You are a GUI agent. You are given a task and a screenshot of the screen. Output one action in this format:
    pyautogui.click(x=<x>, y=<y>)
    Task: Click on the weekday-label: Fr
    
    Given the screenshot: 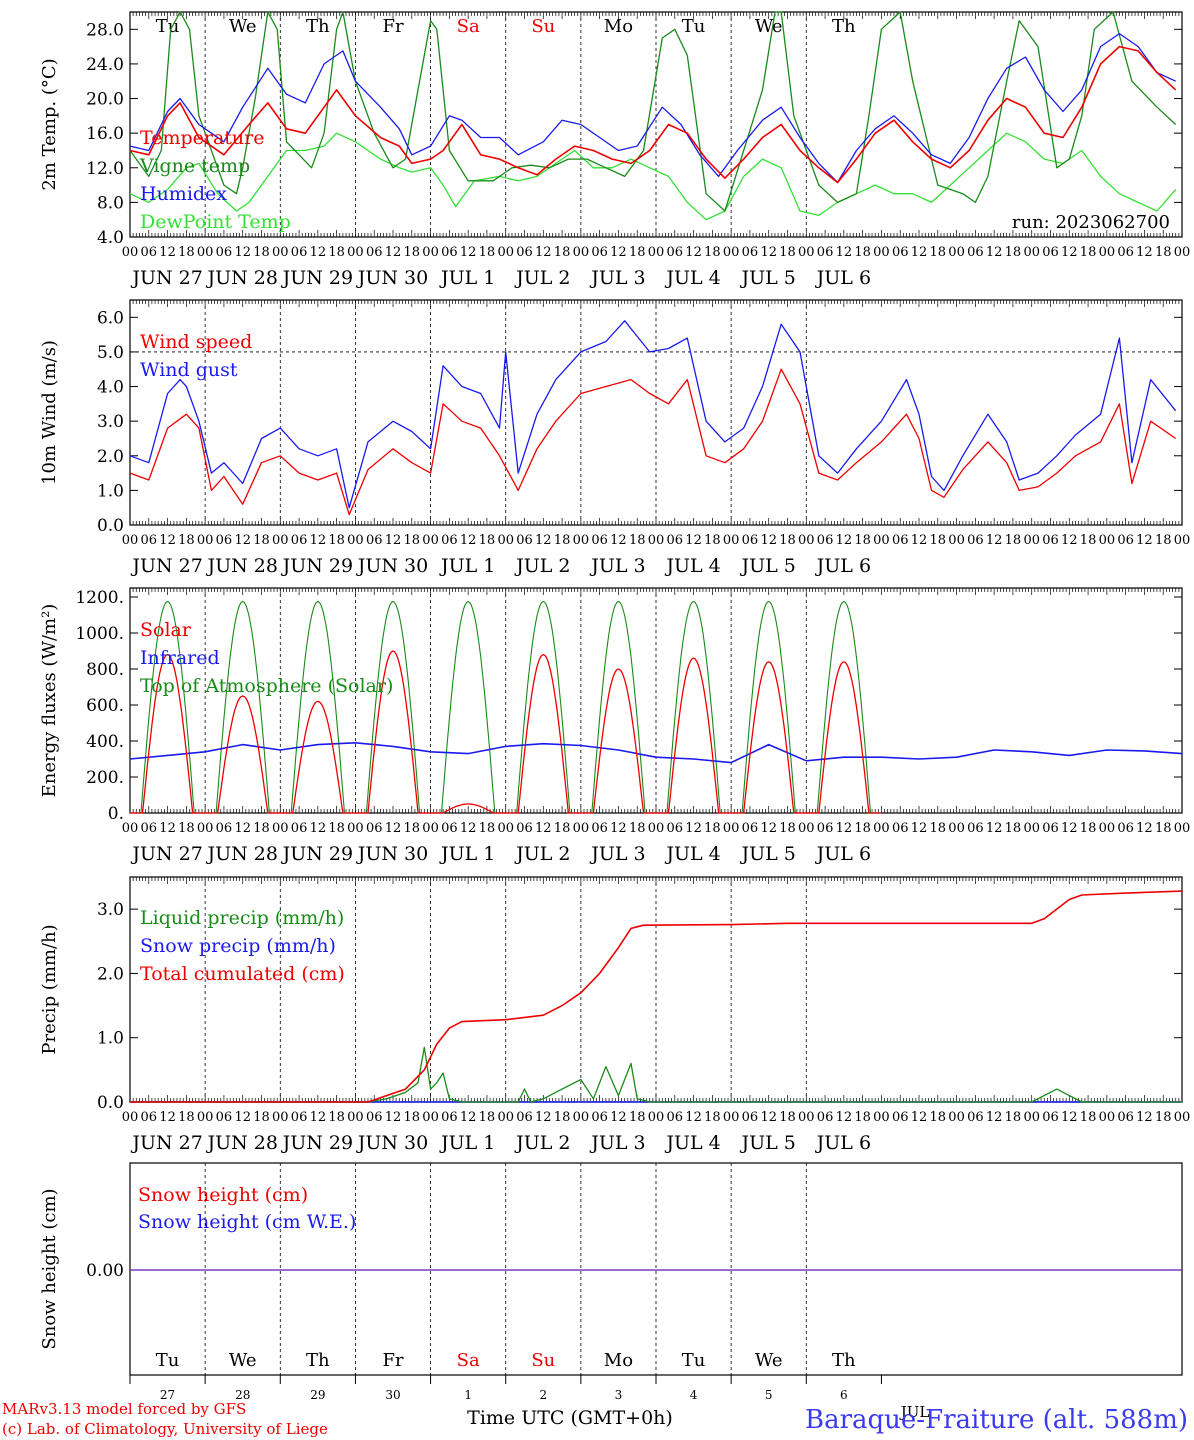 What is the action you would take?
    pyautogui.click(x=392, y=26)
    